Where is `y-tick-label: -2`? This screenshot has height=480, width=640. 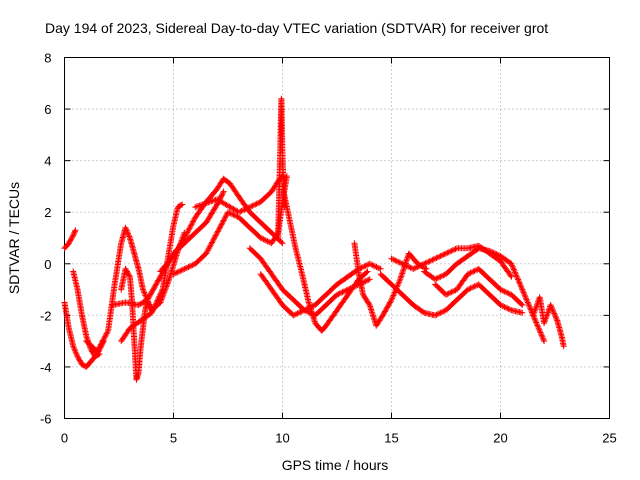 y-tick-label: -2 is located at coordinates (46, 315).